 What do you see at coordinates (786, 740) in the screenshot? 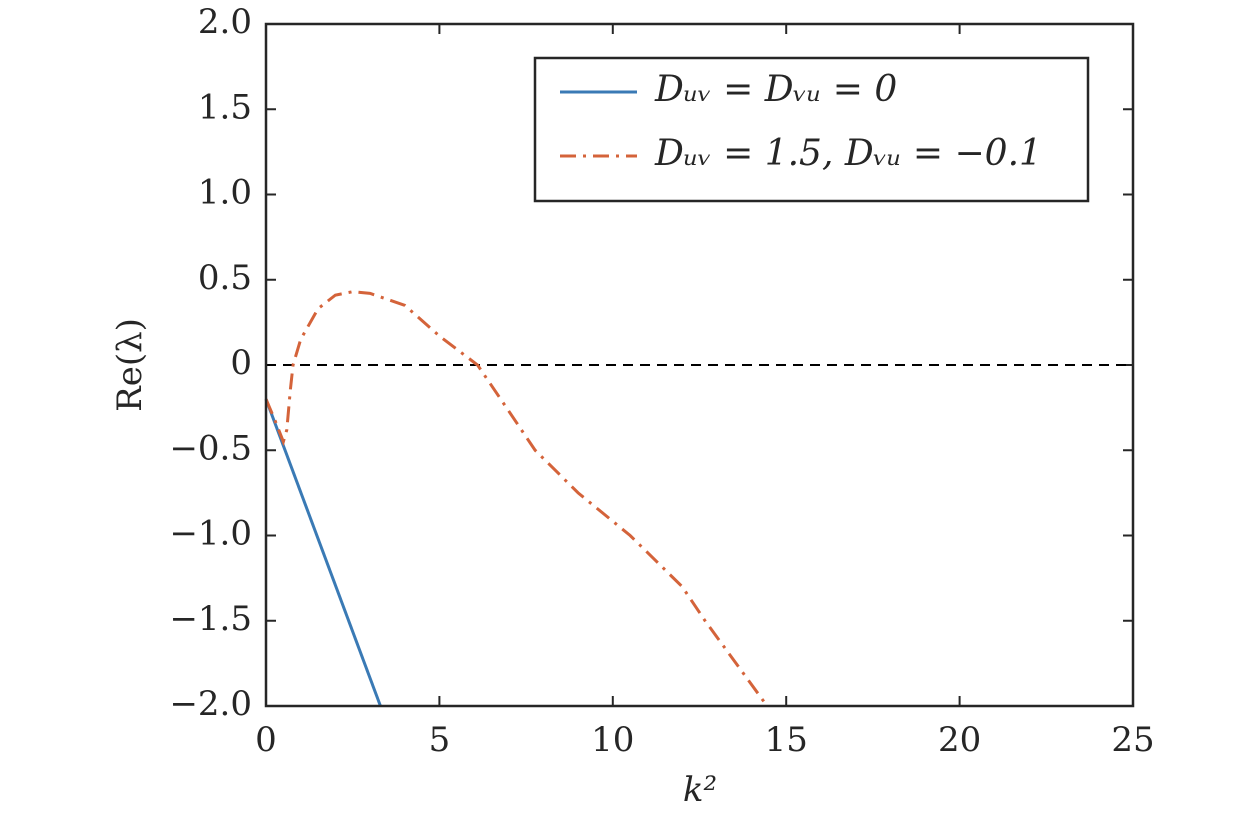
I see `x-tick-label: 15` at bounding box center [786, 740].